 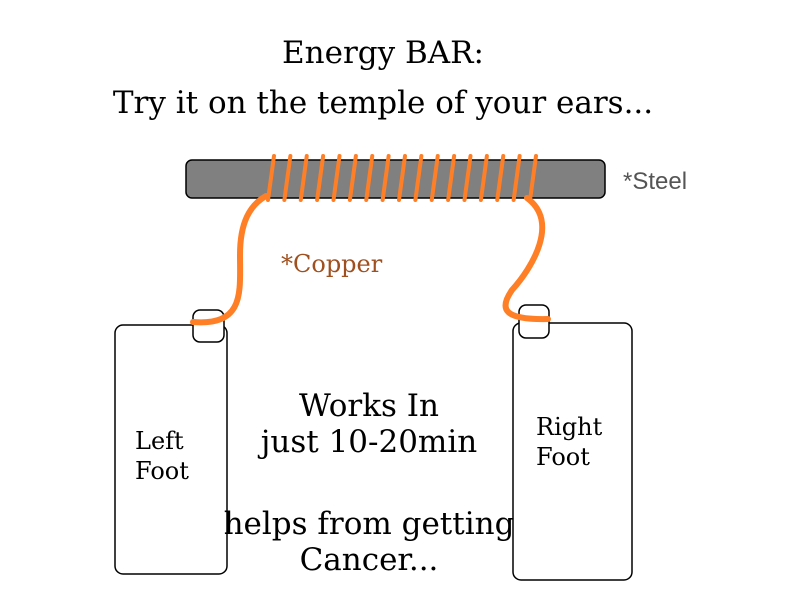 What do you see at coordinates (369, 406) in the screenshot?
I see `works-in-line1: Works In` at bounding box center [369, 406].